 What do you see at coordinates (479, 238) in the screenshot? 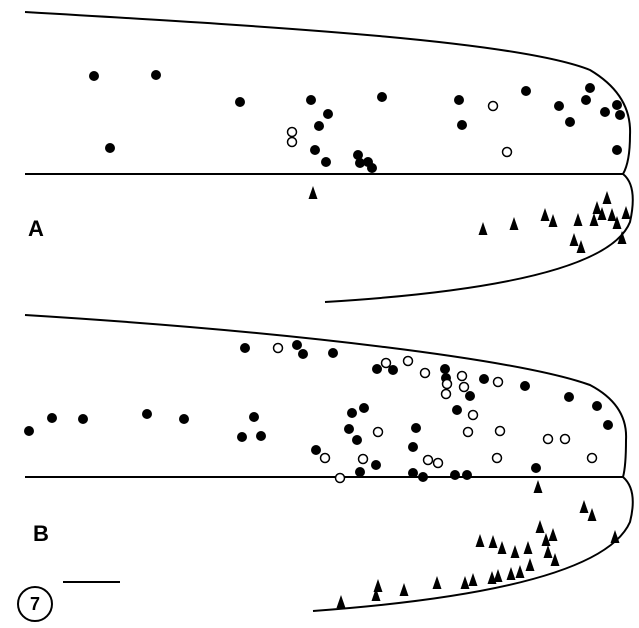
I see `lower-outline` at bounding box center [479, 238].